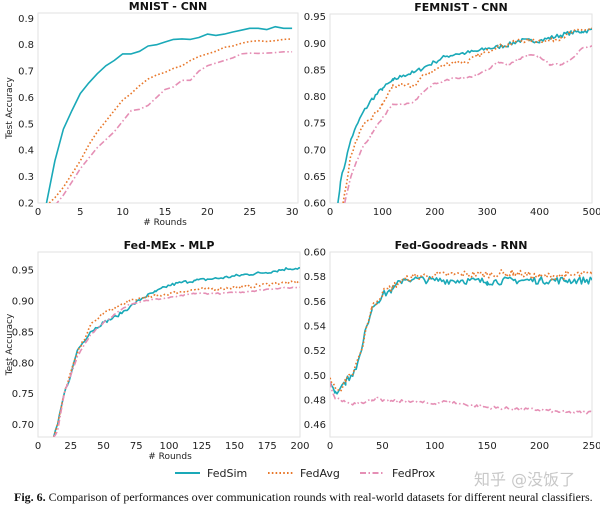 The height and width of the screenshot is (507, 600). Describe the element at coordinates (320, 473) in the screenshot. I see `legend-label: FedAvg` at that location.